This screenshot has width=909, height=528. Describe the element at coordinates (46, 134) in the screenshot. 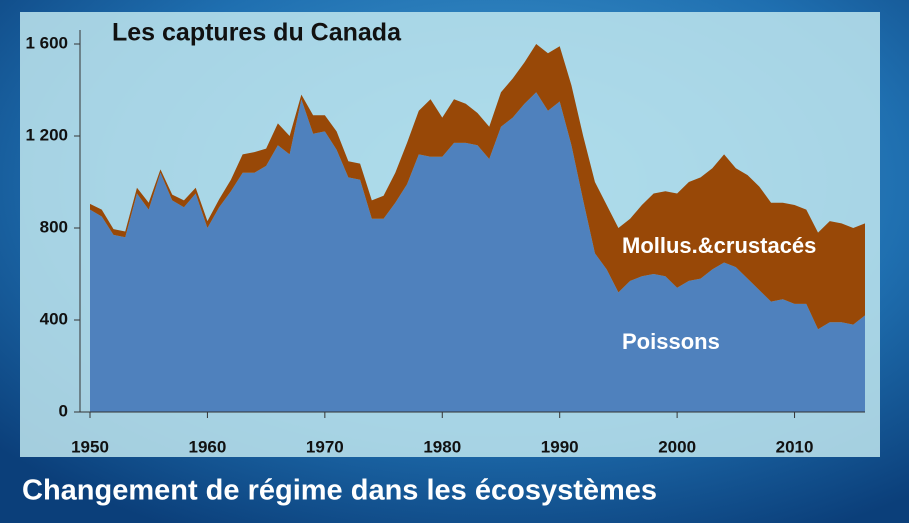

I see `y-tick-label: 1 200` at that location.